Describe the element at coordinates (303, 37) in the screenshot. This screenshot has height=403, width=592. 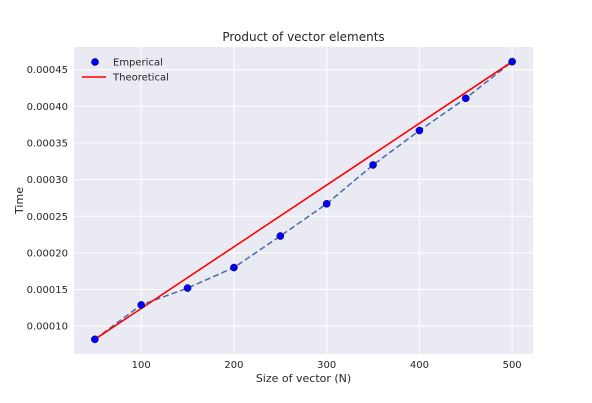
I see `chart-title: Product of vector elements` at that location.